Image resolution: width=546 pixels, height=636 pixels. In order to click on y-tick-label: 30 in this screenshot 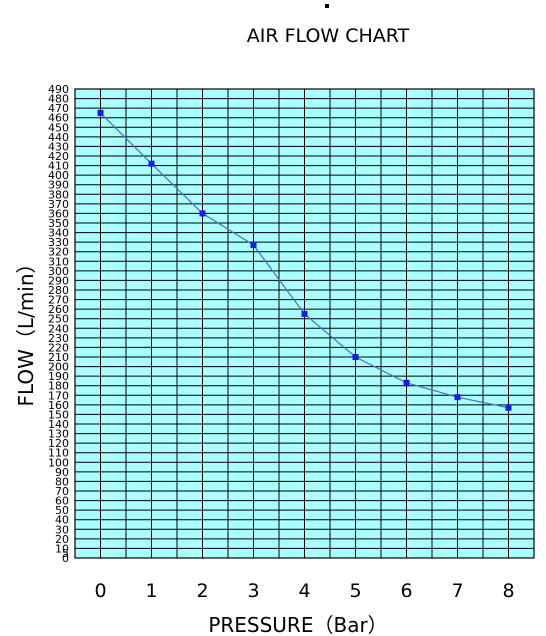, I will do `click(62, 529)`.